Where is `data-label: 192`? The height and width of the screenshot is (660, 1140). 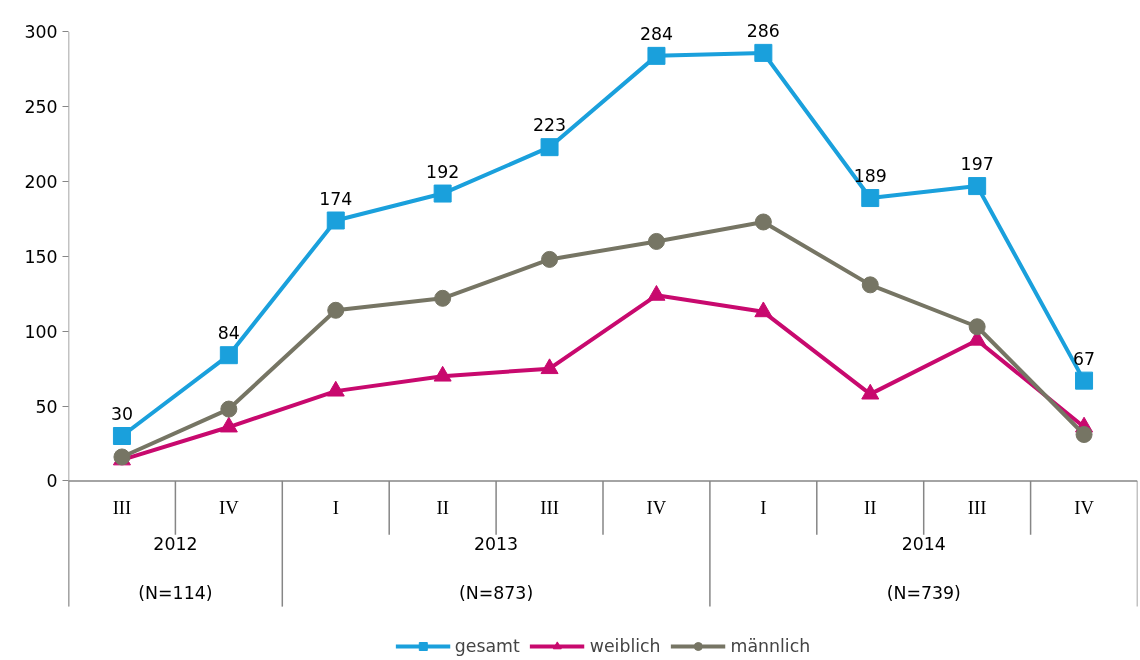
data-label: 192 is located at coordinates (443, 171).